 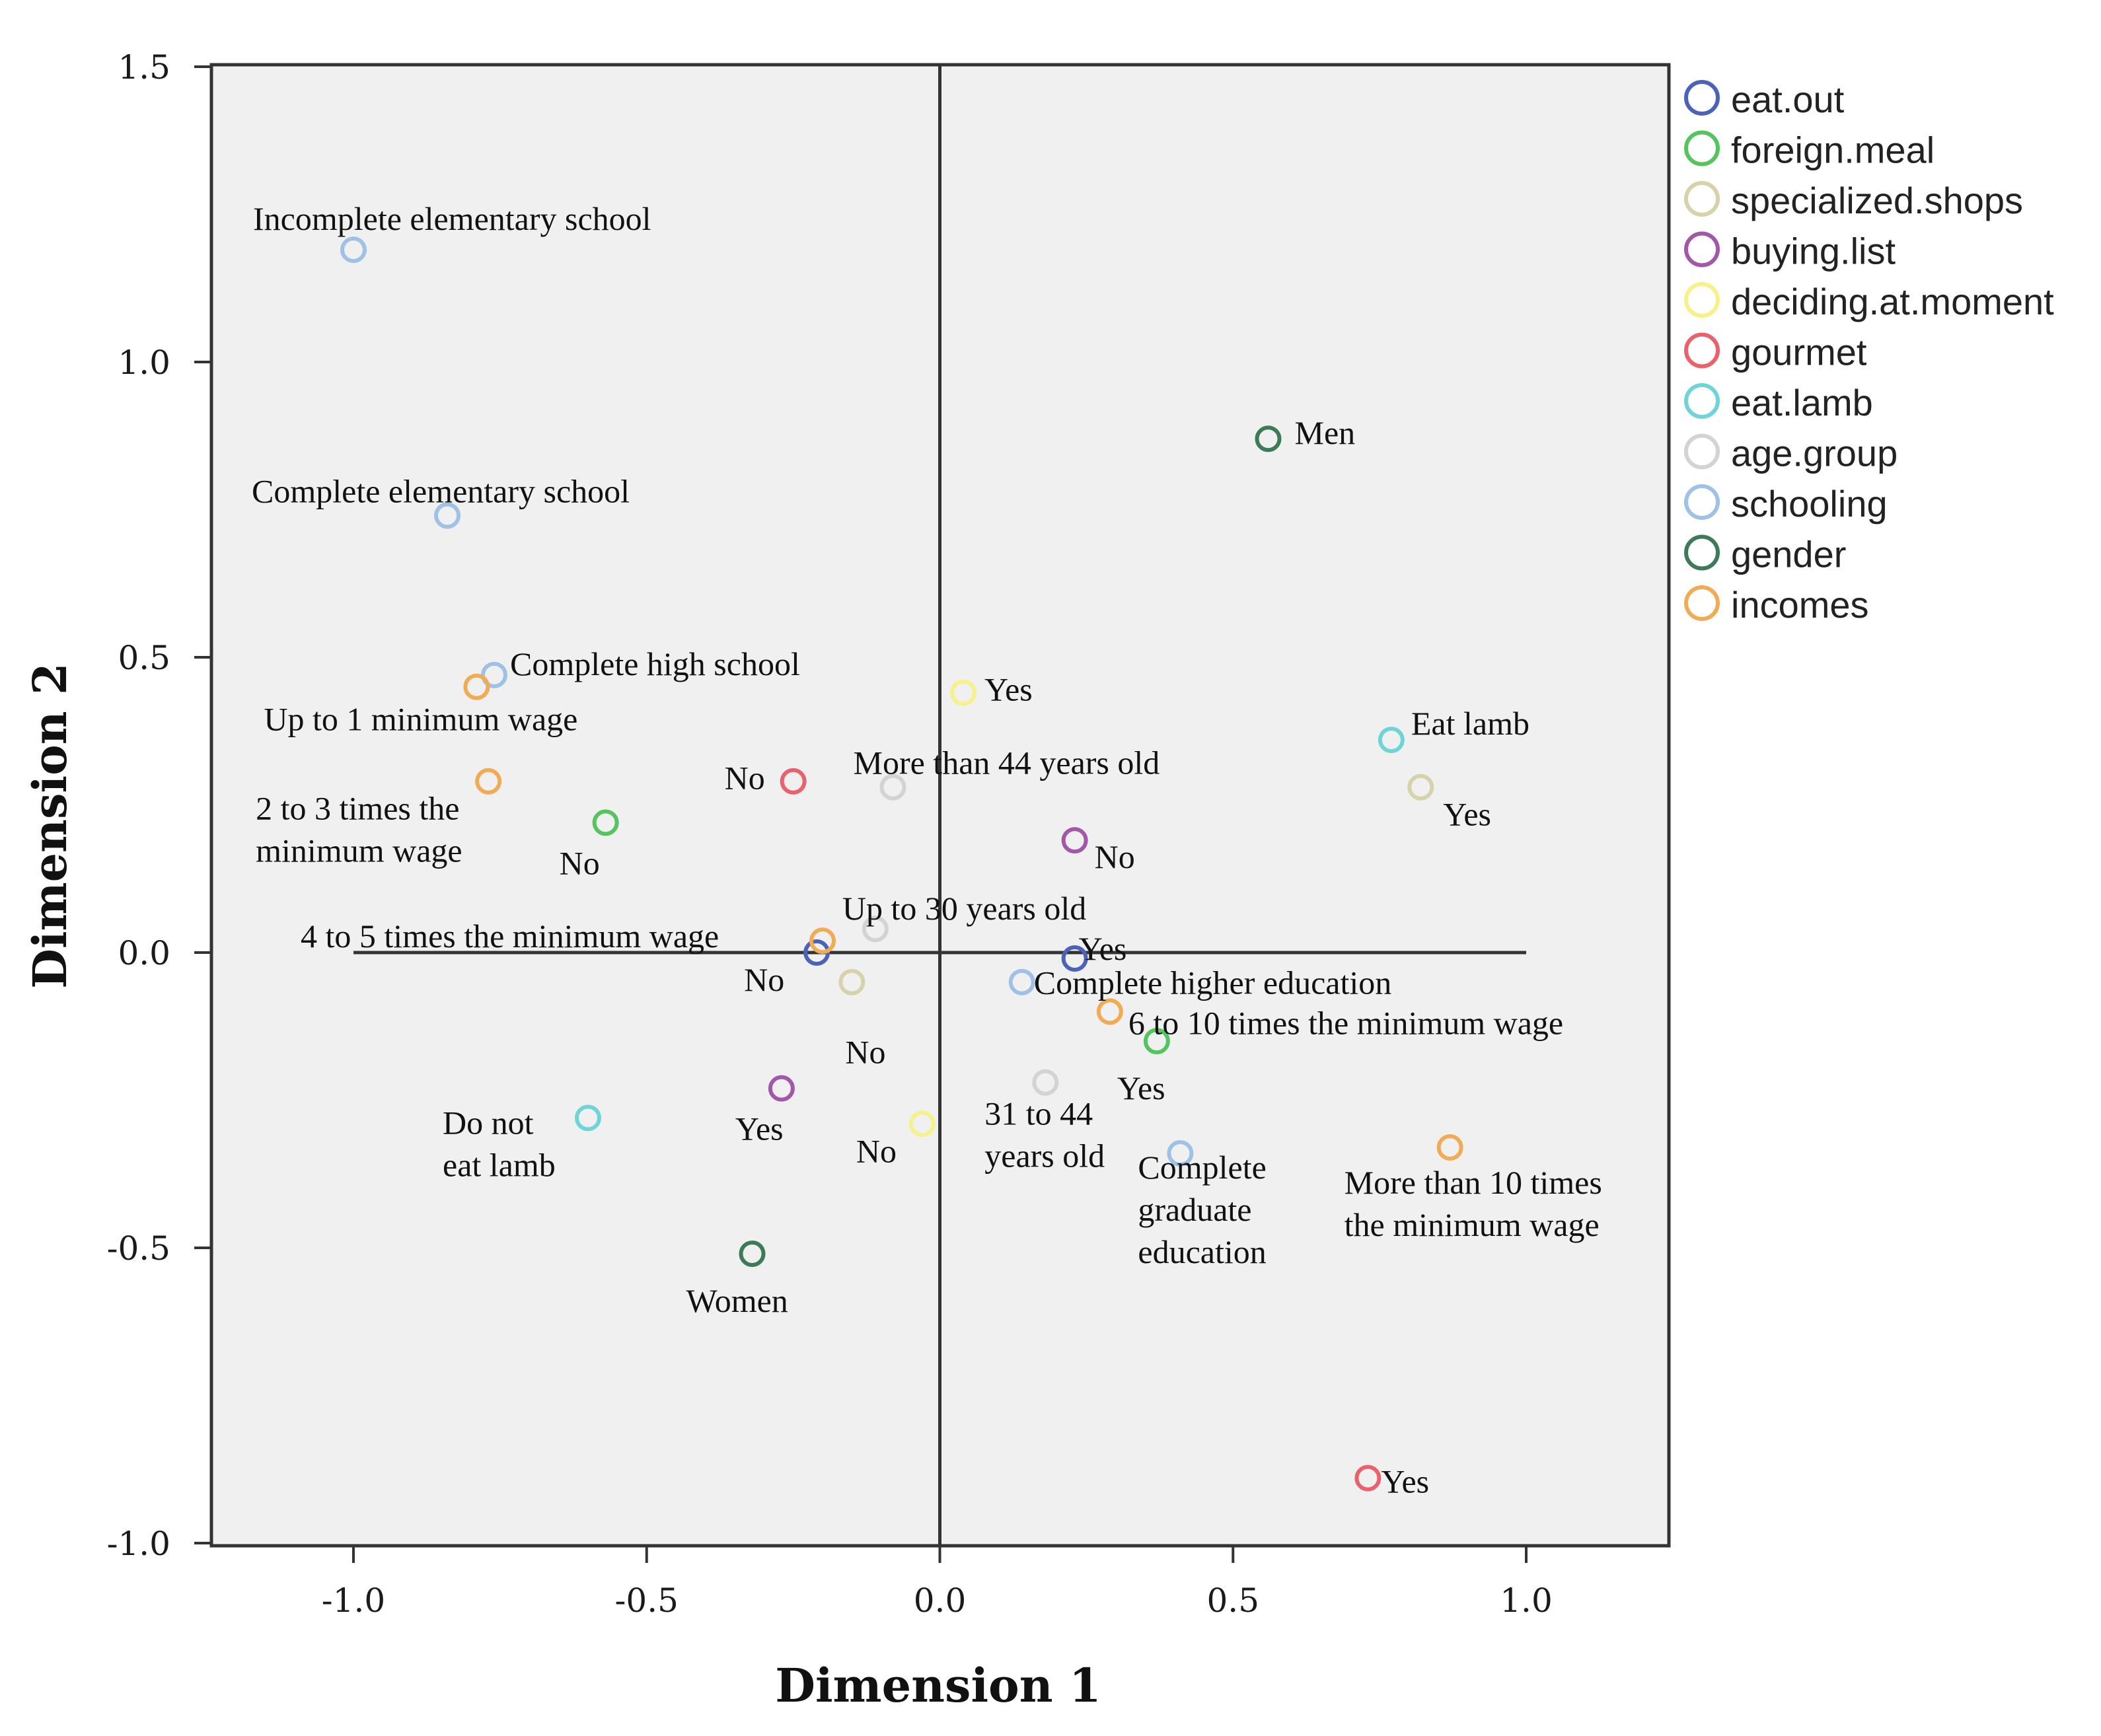 I want to click on legend-marker-buying-list, so click(x=1702, y=249).